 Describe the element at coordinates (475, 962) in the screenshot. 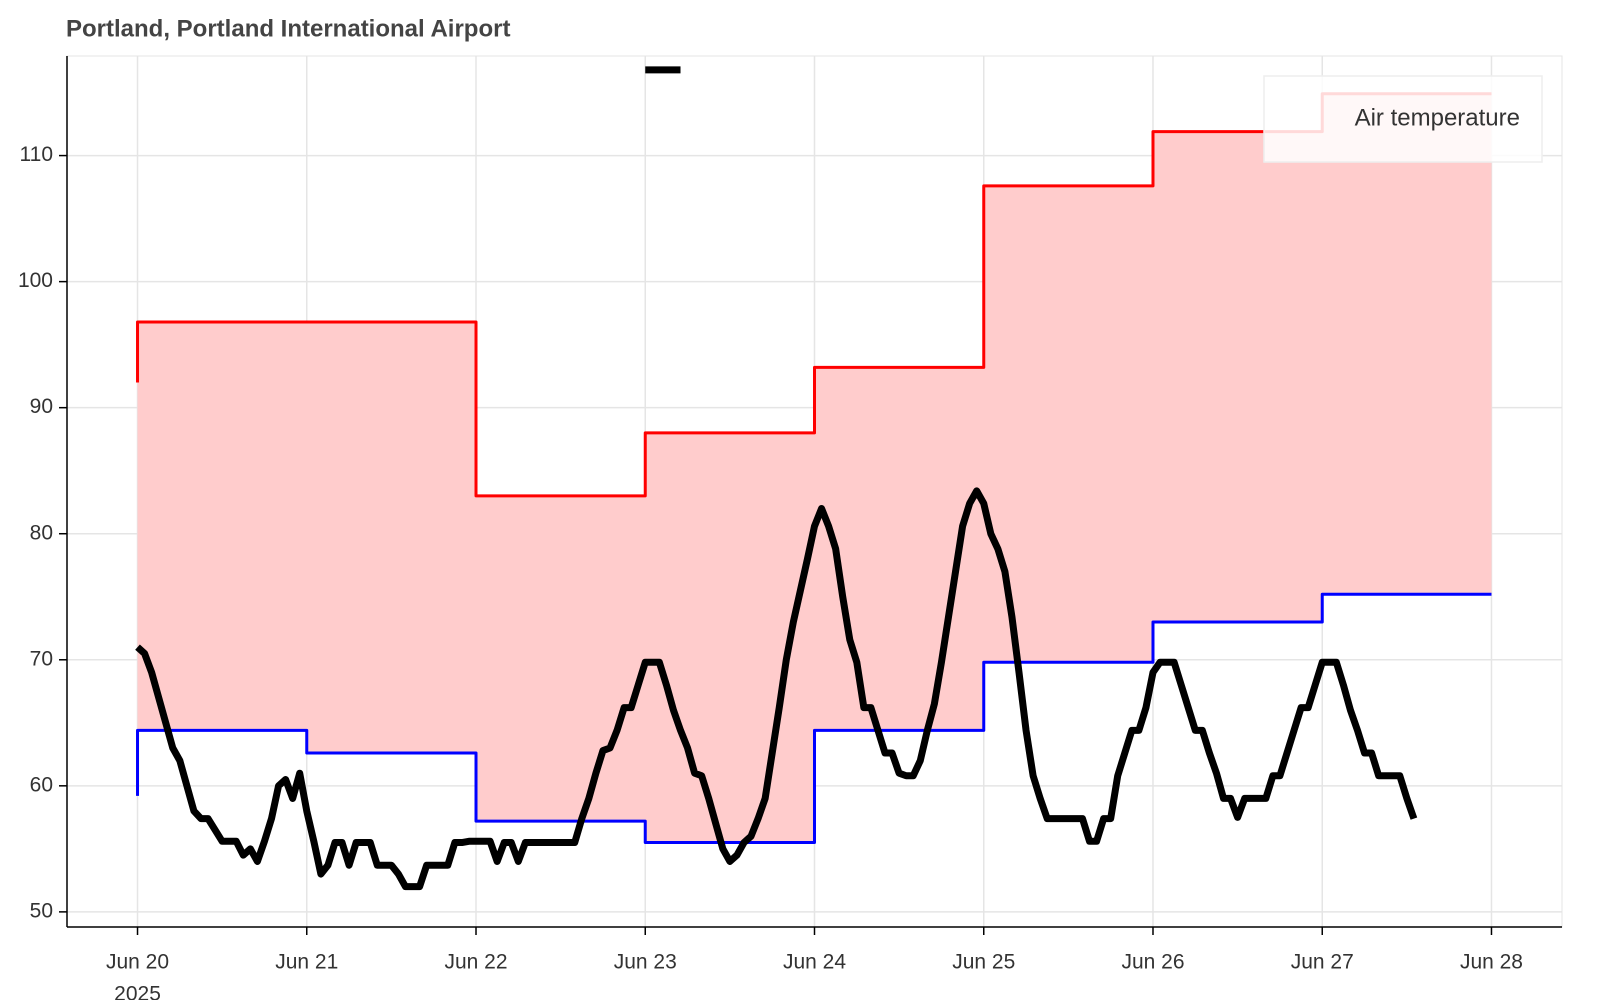

I see `x-tick-label: Jun 22` at that location.